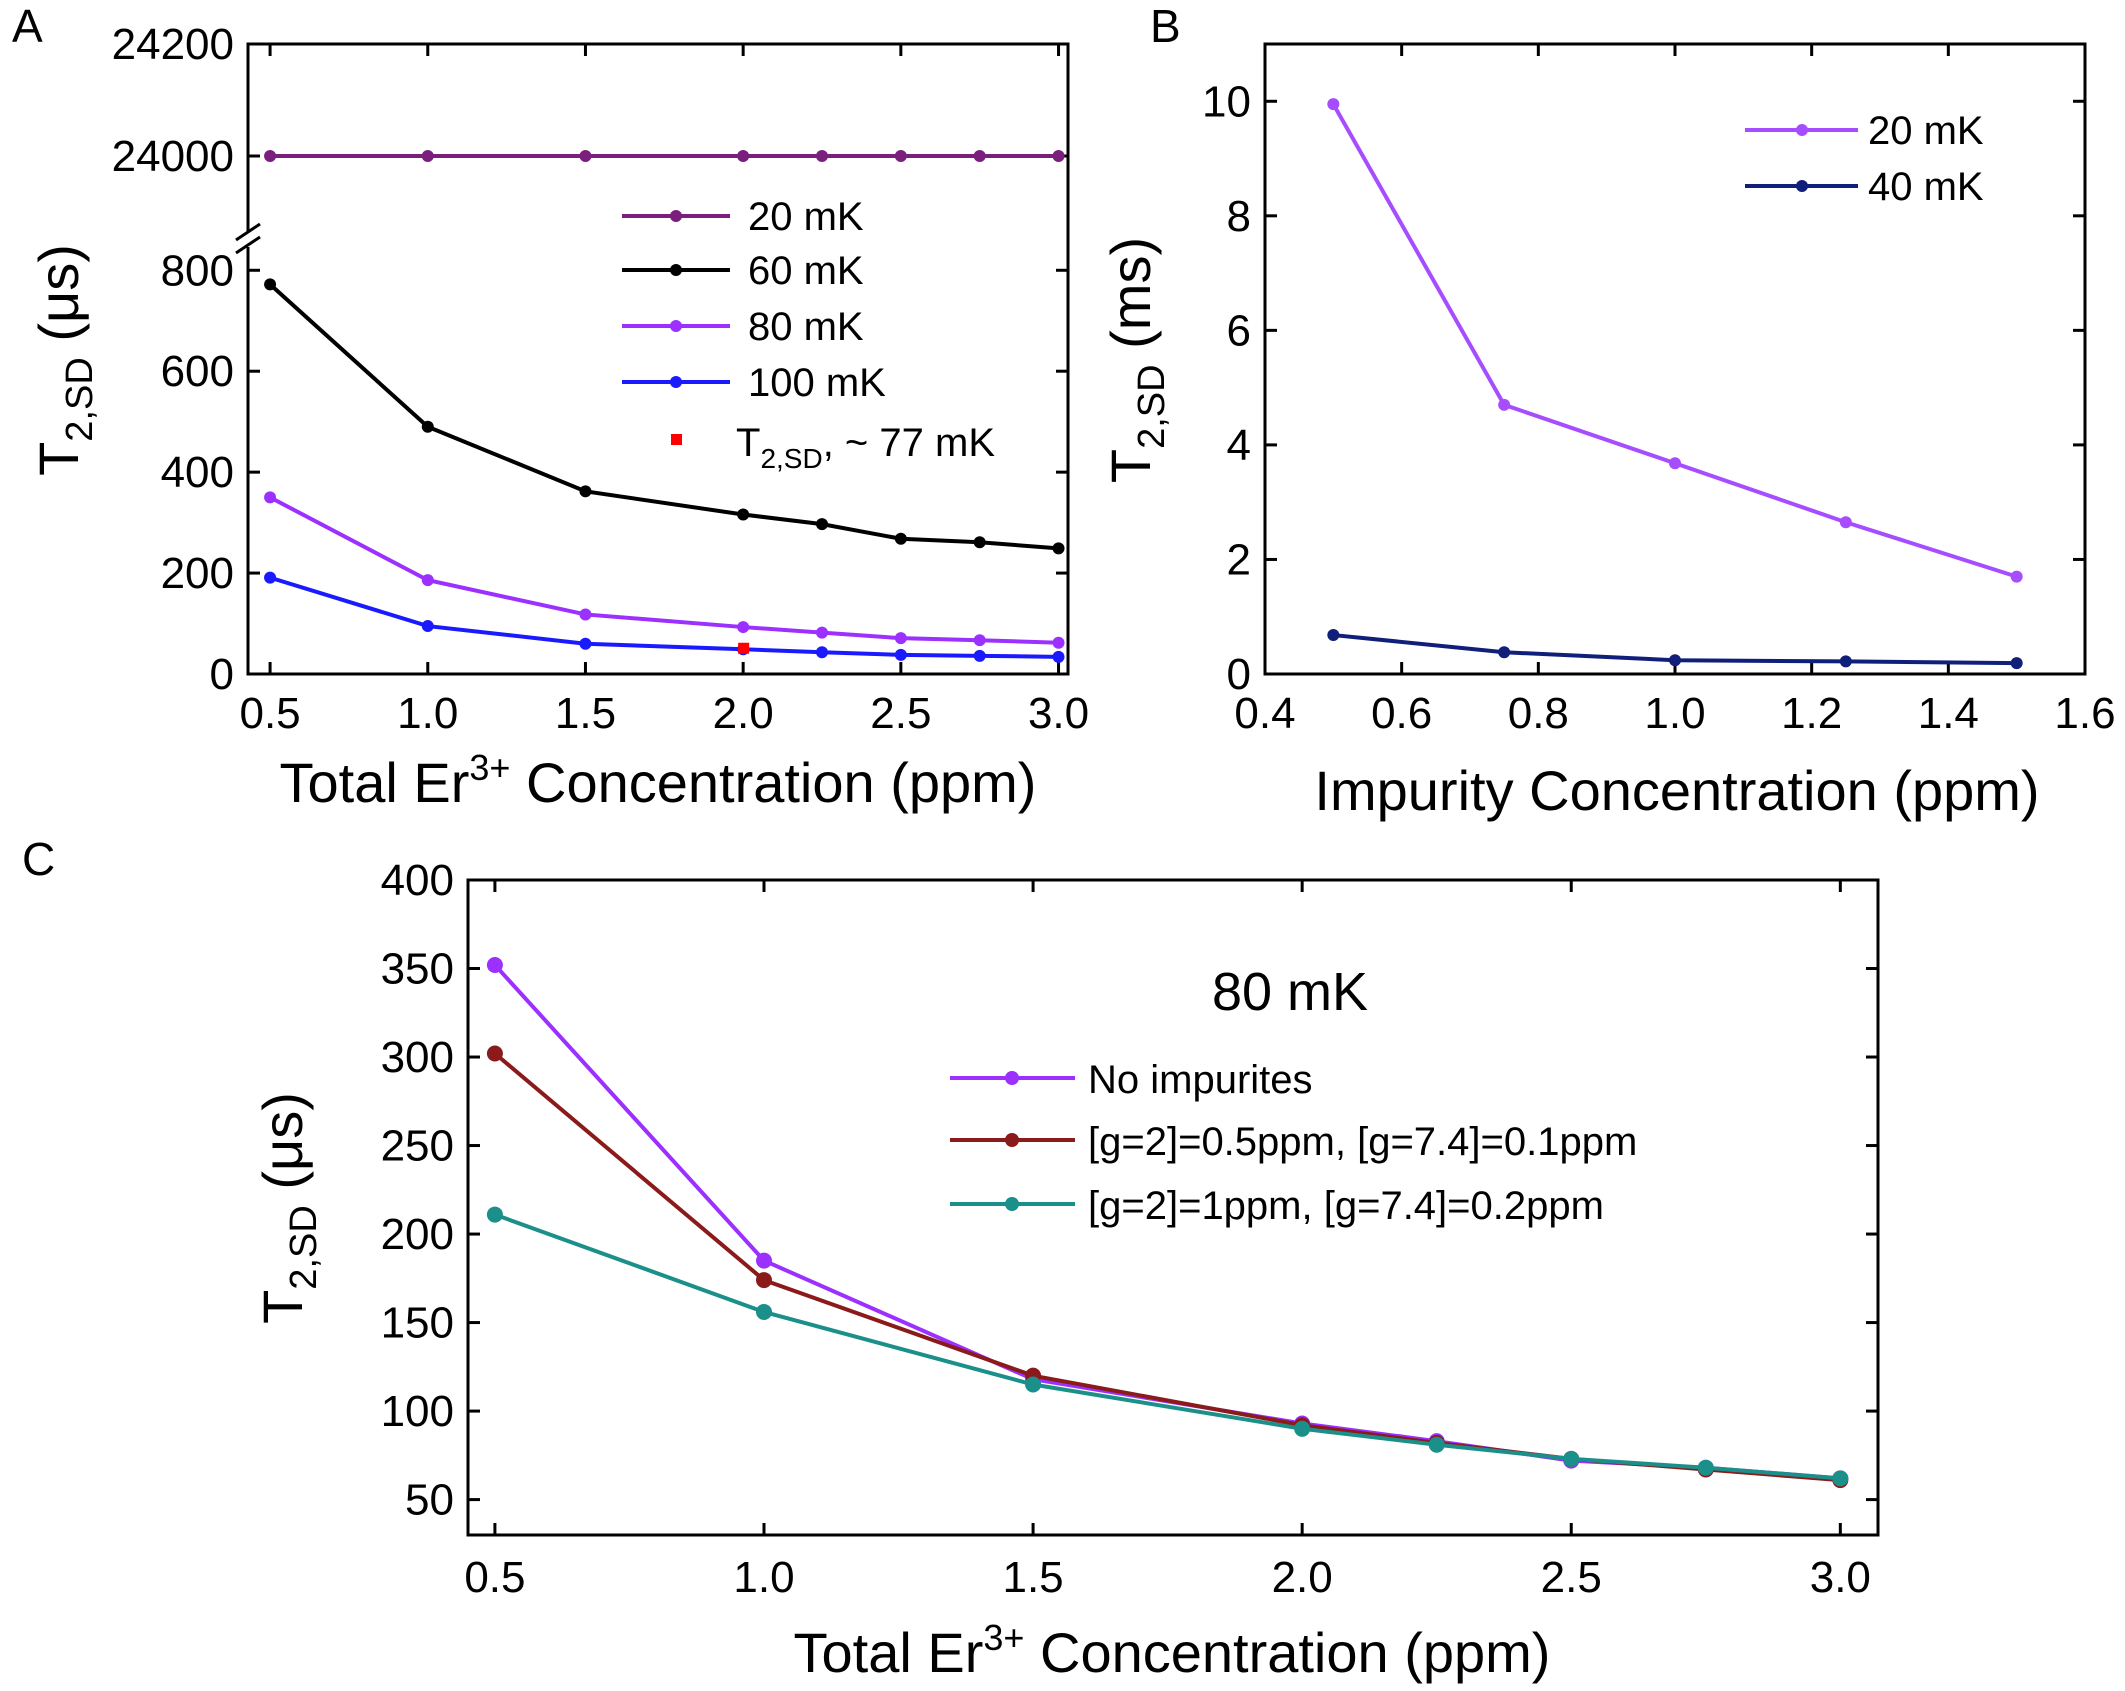 The image size is (2125, 1691). What do you see at coordinates (658, 780) in the screenshot?
I see `x-axis-title-a: Total Er3+ Concentration (ppm)` at bounding box center [658, 780].